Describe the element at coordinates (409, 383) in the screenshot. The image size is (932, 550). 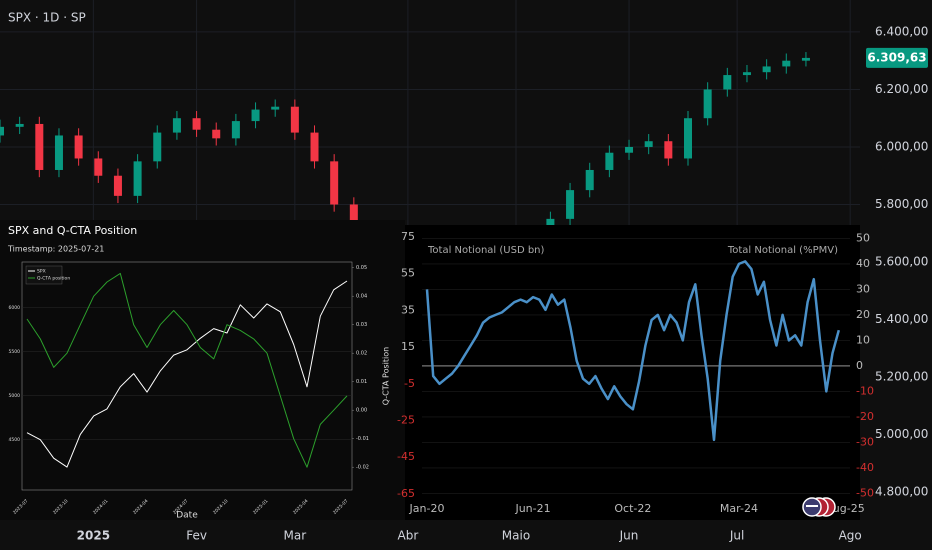
I see `y-tick-label: -5` at that location.